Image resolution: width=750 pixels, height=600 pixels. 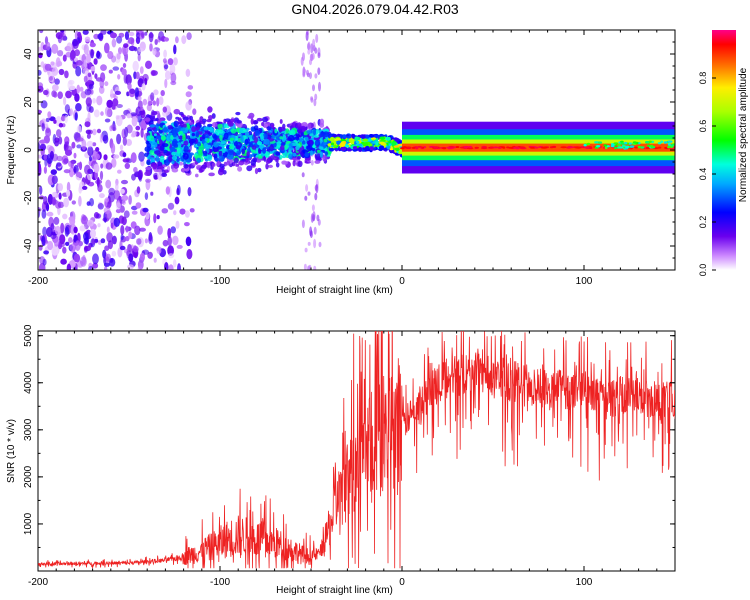 I want to click on colorbar-tick-label: 0.6, so click(x=703, y=126).